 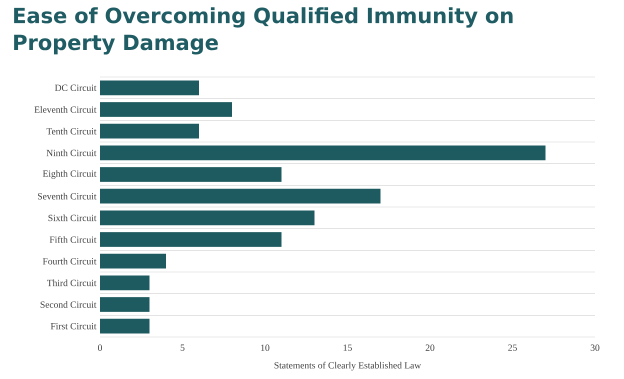 What do you see at coordinates (263, 31) in the screenshot?
I see `chart-title: Ease of Overcoming Qualified Immunity on Property Damage` at bounding box center [263, 31].